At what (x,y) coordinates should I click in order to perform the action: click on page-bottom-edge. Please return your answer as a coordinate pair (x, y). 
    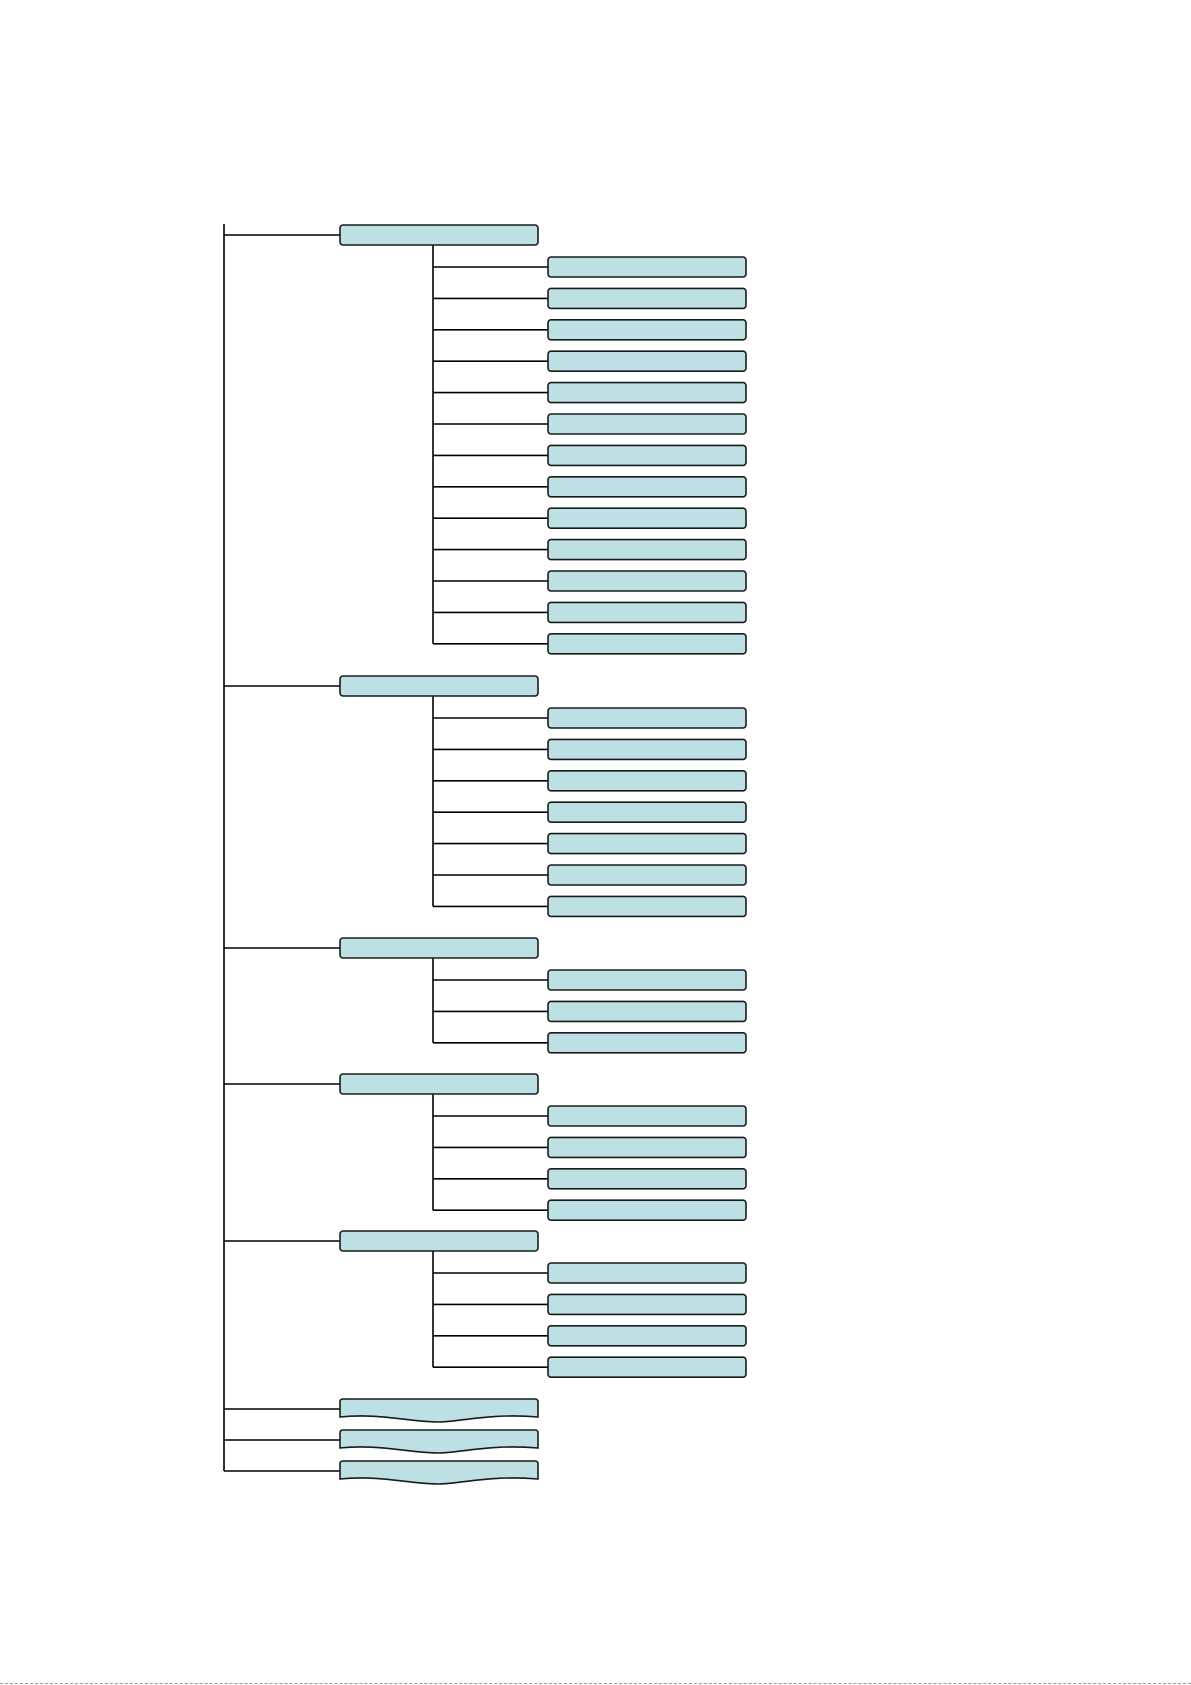
    Looking at the image, I should click on (595, 1683).